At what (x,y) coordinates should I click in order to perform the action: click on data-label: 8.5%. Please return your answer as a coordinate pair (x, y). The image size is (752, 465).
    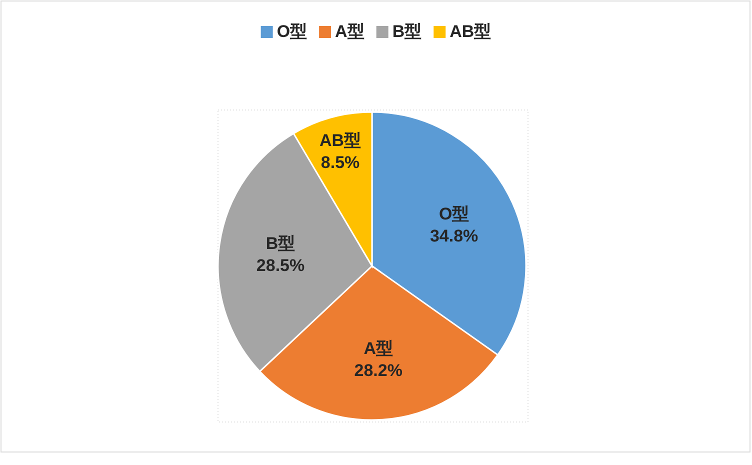
    Looking at the image, I should click on (340, 162).